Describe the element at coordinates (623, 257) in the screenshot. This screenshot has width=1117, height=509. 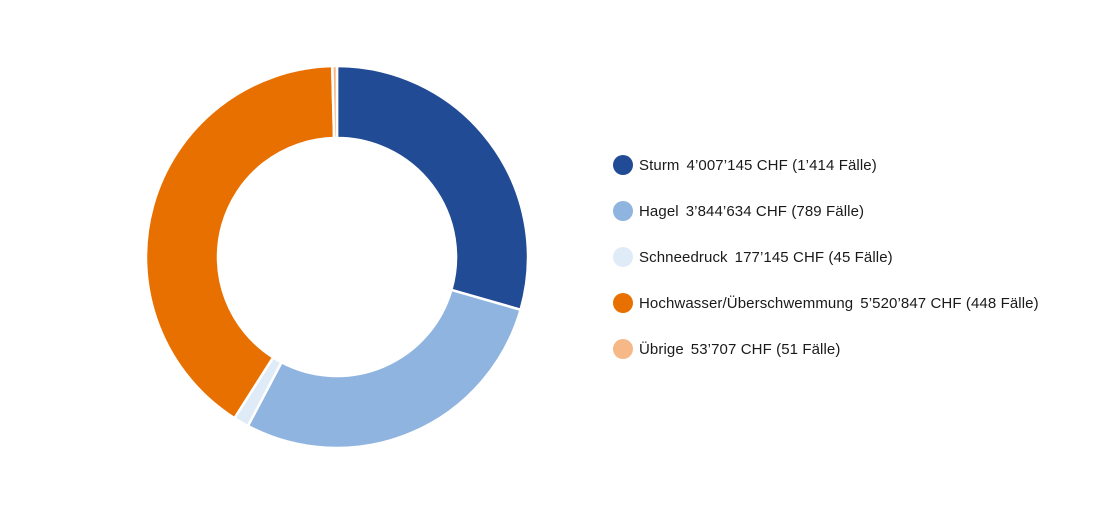
I see `legend-swatch-schneedruck` at that location.